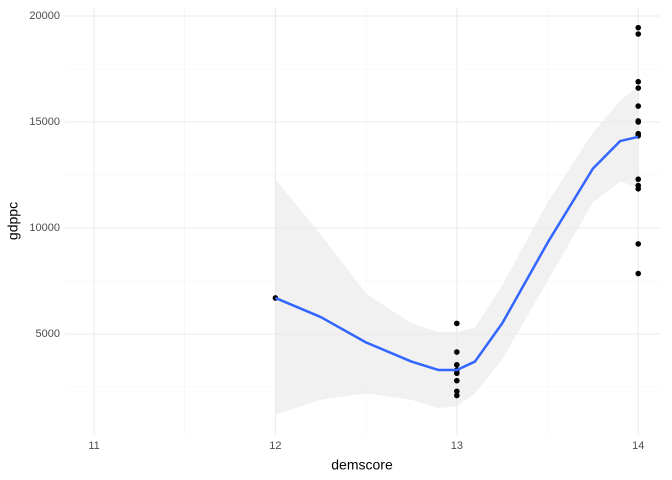  Describe the element at coordinates (457, 446) in the screenshot. I see `x-tick-label: 13` at that location.